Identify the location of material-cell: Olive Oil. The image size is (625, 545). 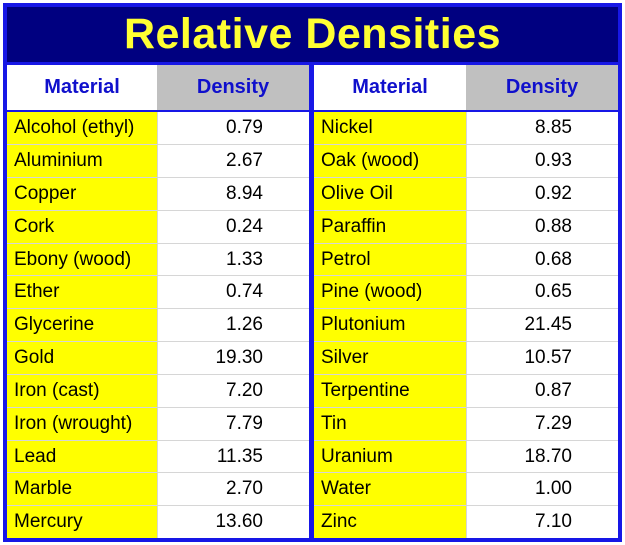
(390, 194).